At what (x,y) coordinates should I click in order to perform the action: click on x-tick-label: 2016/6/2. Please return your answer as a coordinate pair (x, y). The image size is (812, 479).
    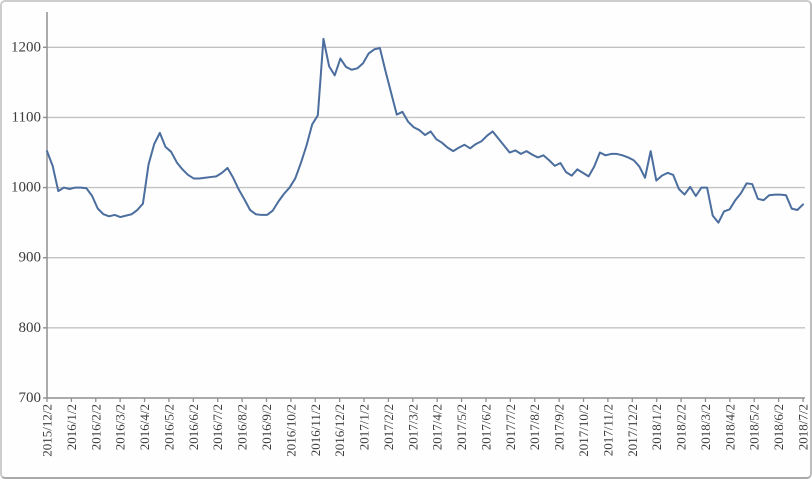
    Looking at the image, I should click on (193, 427).